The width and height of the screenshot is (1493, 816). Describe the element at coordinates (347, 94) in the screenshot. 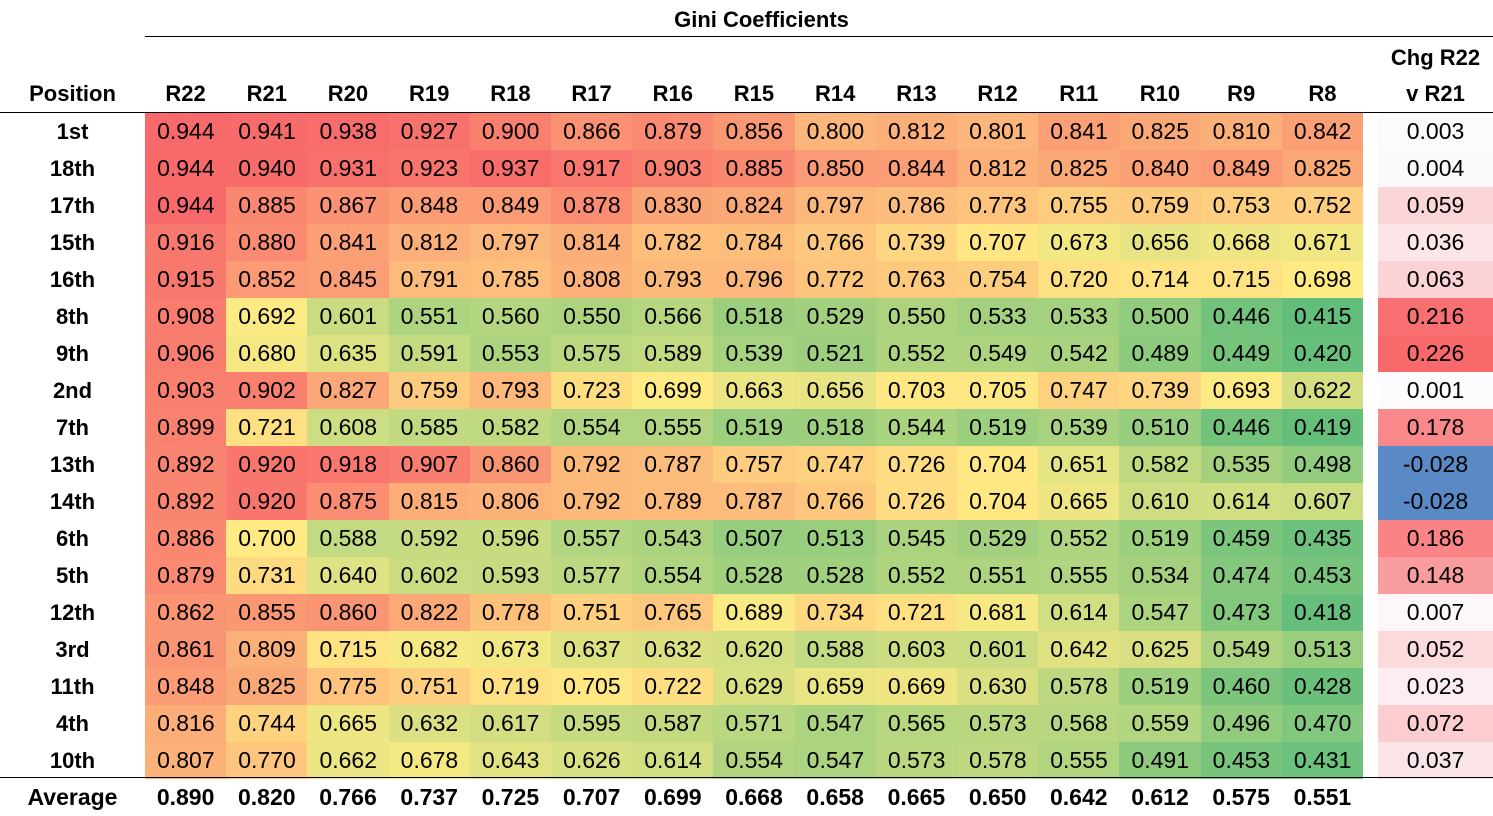

I see `column-header-r20: R20` at that location.